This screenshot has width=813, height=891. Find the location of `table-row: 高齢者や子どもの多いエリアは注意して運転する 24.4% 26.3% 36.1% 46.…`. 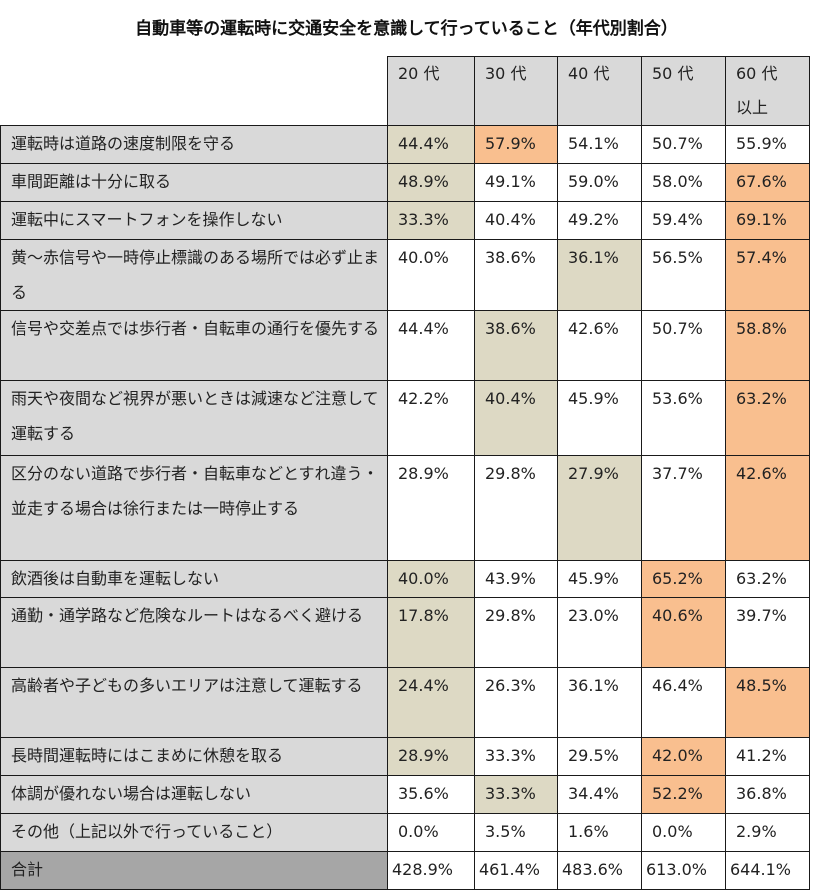

table-row: 高齢者や子どもの多いエリアは注意して運転する 24.4% 26.3% 36.1% 46.… is located at coordinates (405, 702).